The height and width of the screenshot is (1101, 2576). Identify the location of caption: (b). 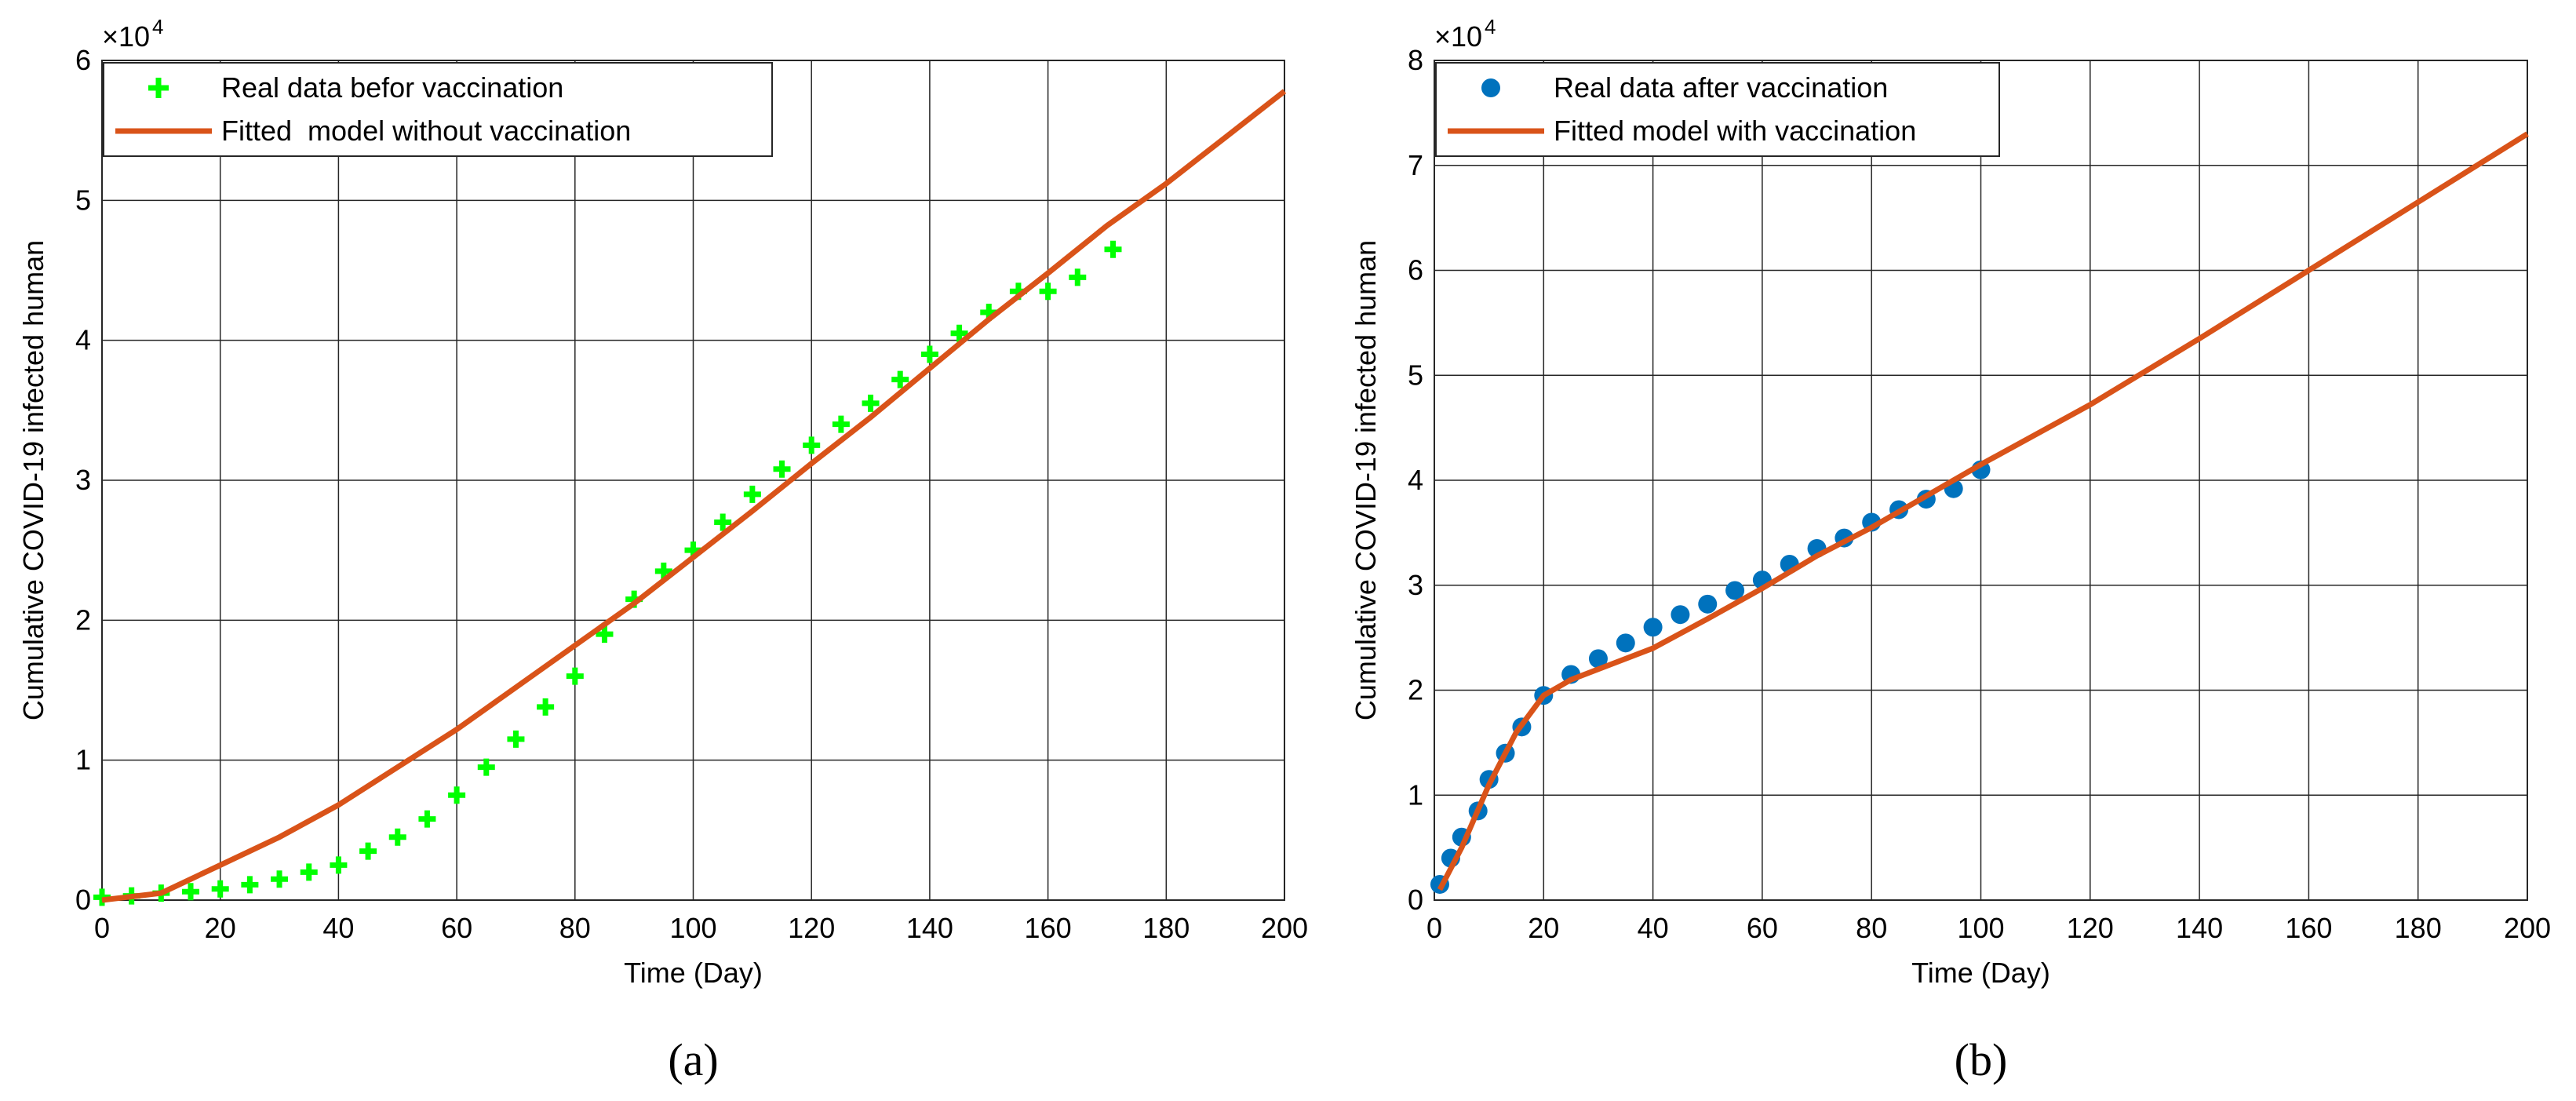
(1981, 1059).